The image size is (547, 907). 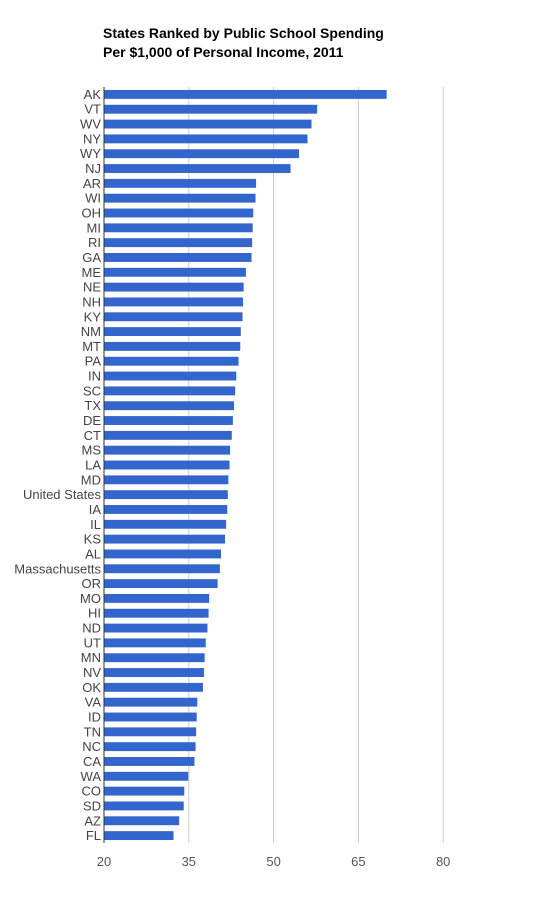 What do you see at coordinates (142, 821) in the screenshot?
I see `bar-az` at bounding box center [142, 821].